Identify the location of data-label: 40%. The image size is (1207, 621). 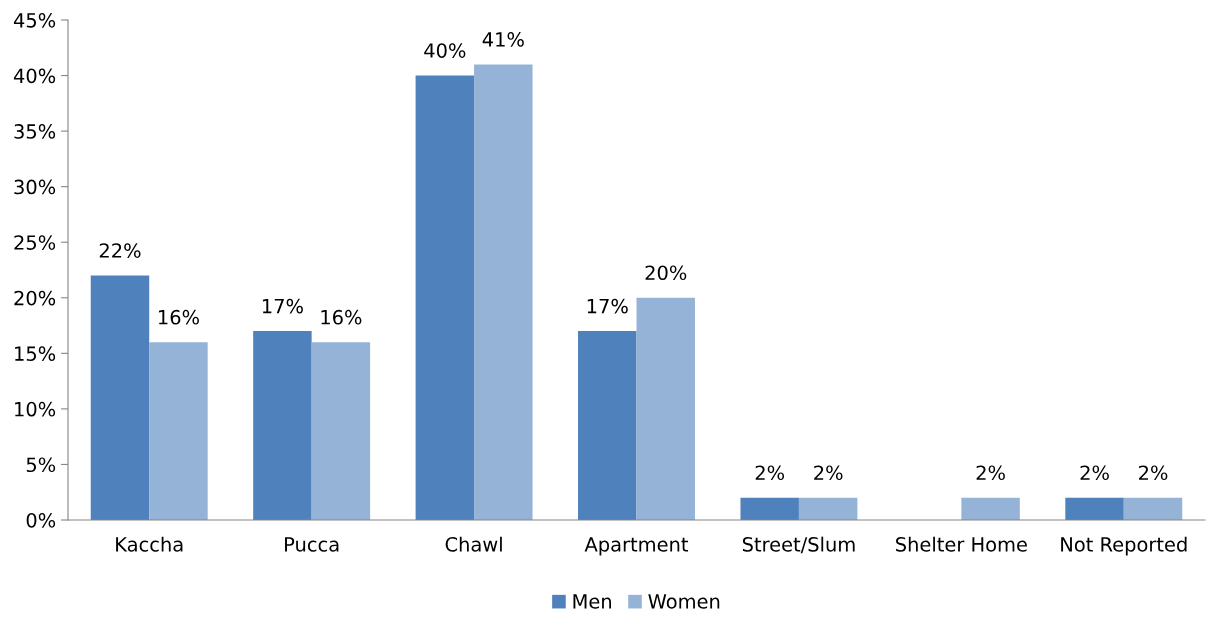
(445, 50).